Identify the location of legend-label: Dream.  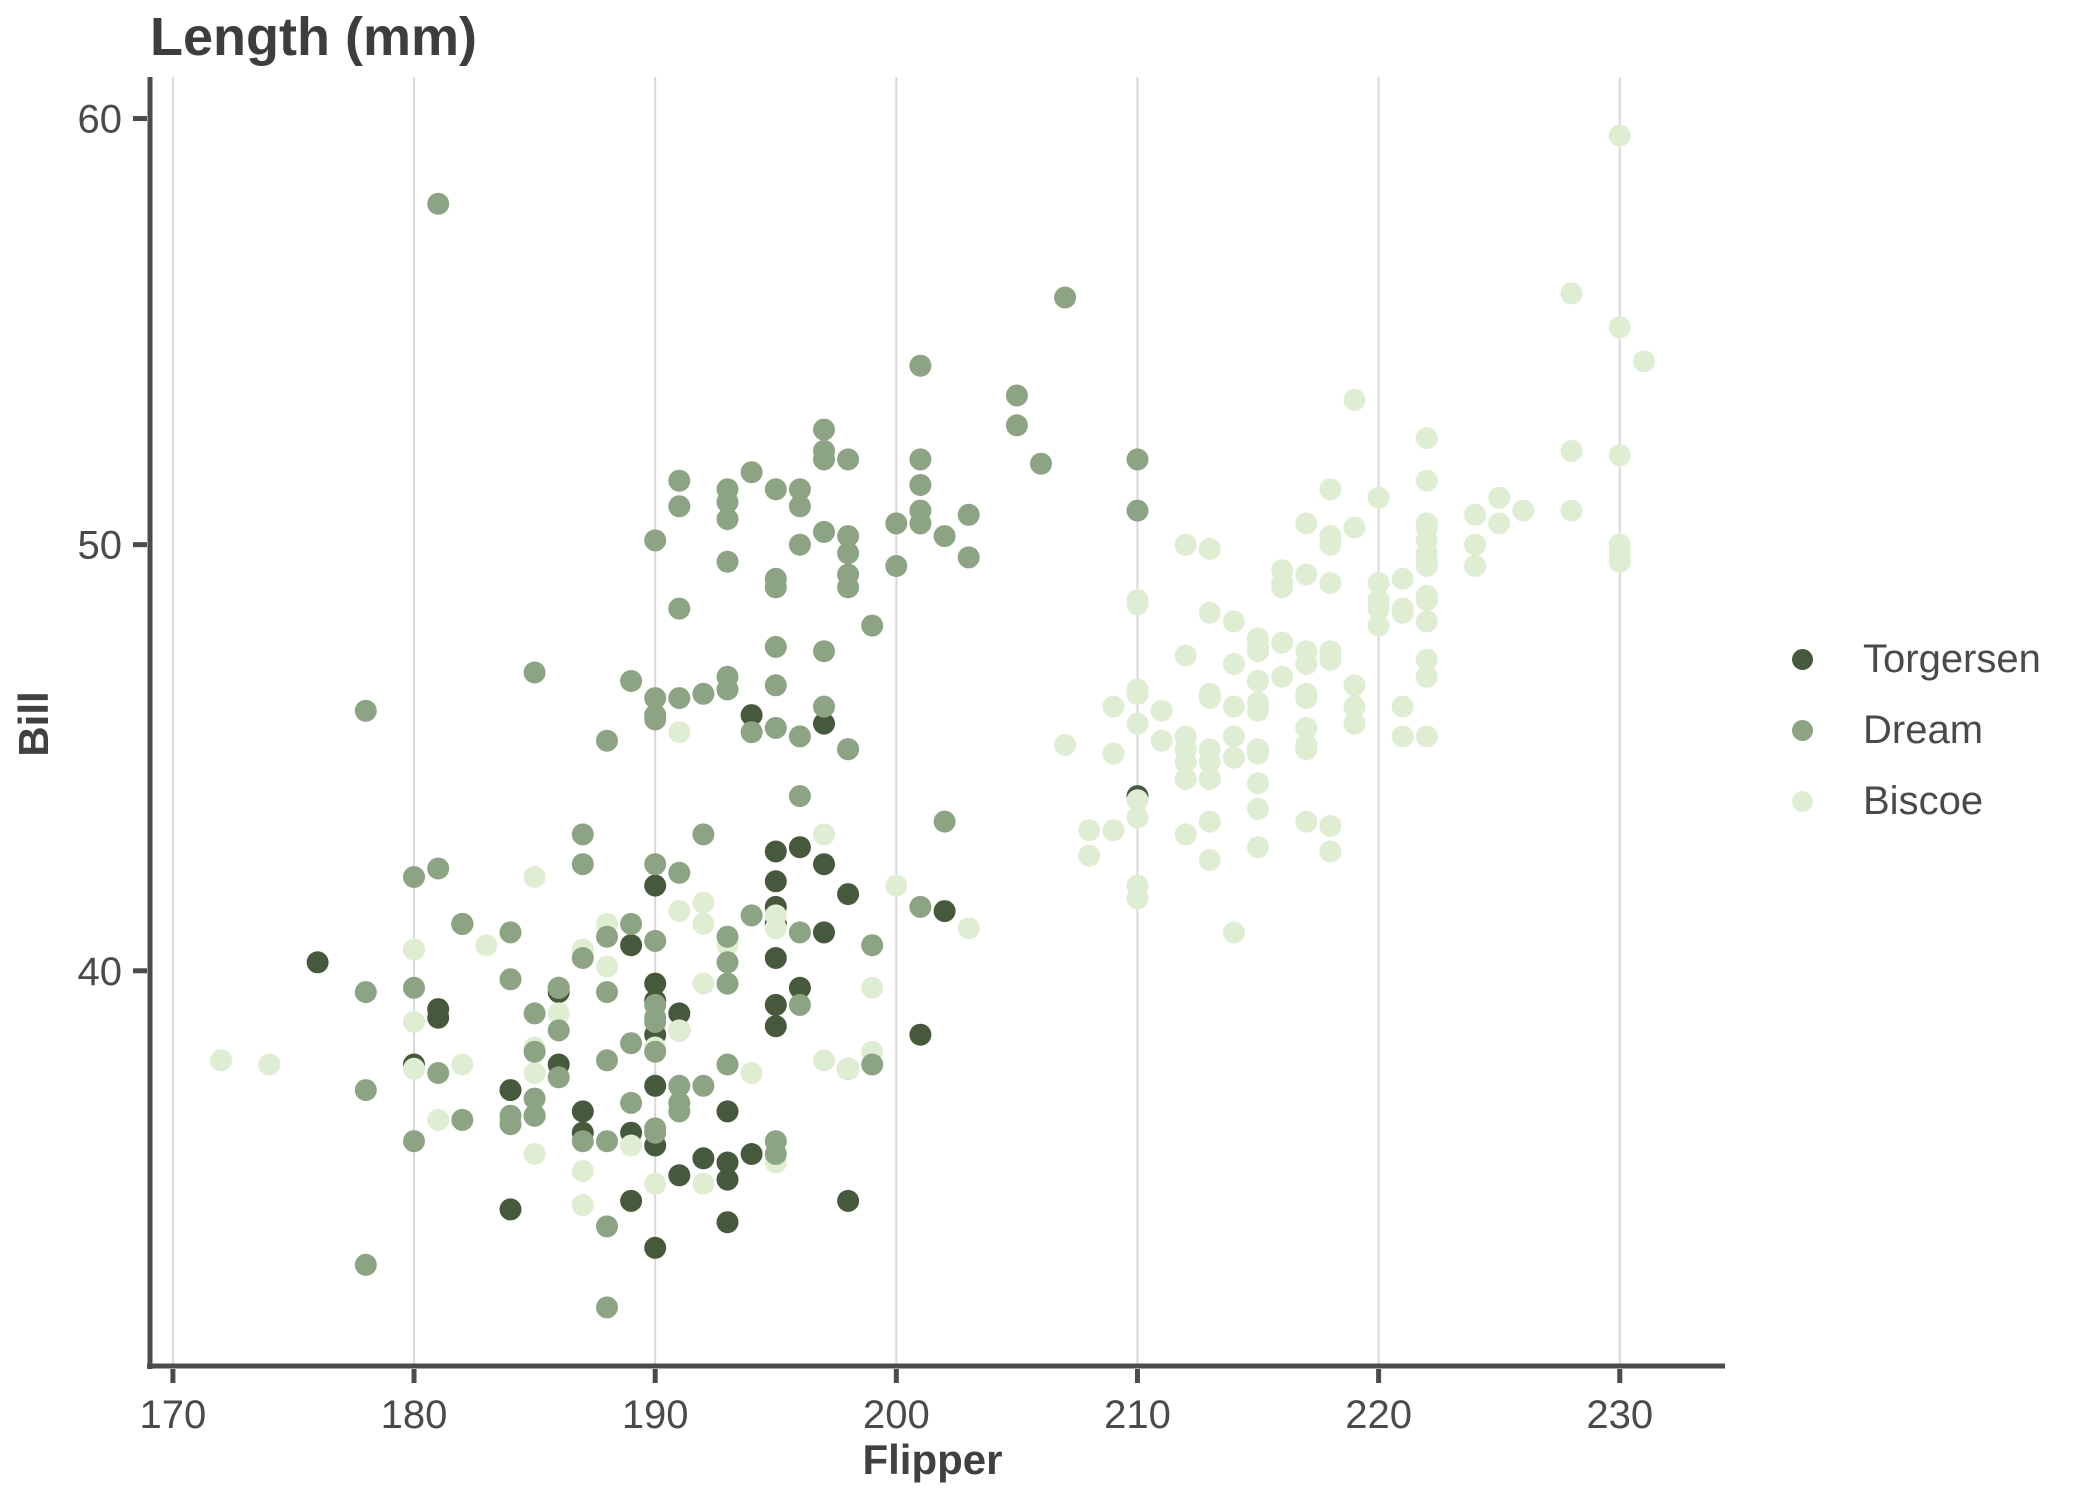
(1923, 730).